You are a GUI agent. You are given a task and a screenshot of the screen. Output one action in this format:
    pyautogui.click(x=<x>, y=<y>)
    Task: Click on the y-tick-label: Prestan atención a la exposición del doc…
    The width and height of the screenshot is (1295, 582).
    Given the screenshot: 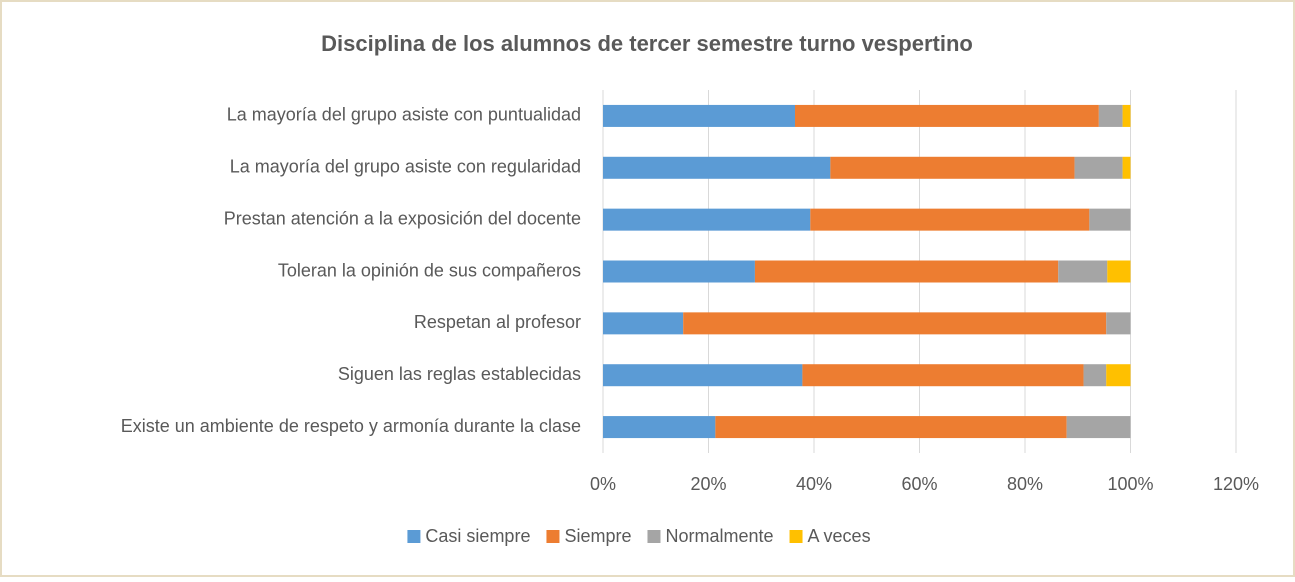 What is the action you would take?
    pyautogui.click(x=402, y=218)
    